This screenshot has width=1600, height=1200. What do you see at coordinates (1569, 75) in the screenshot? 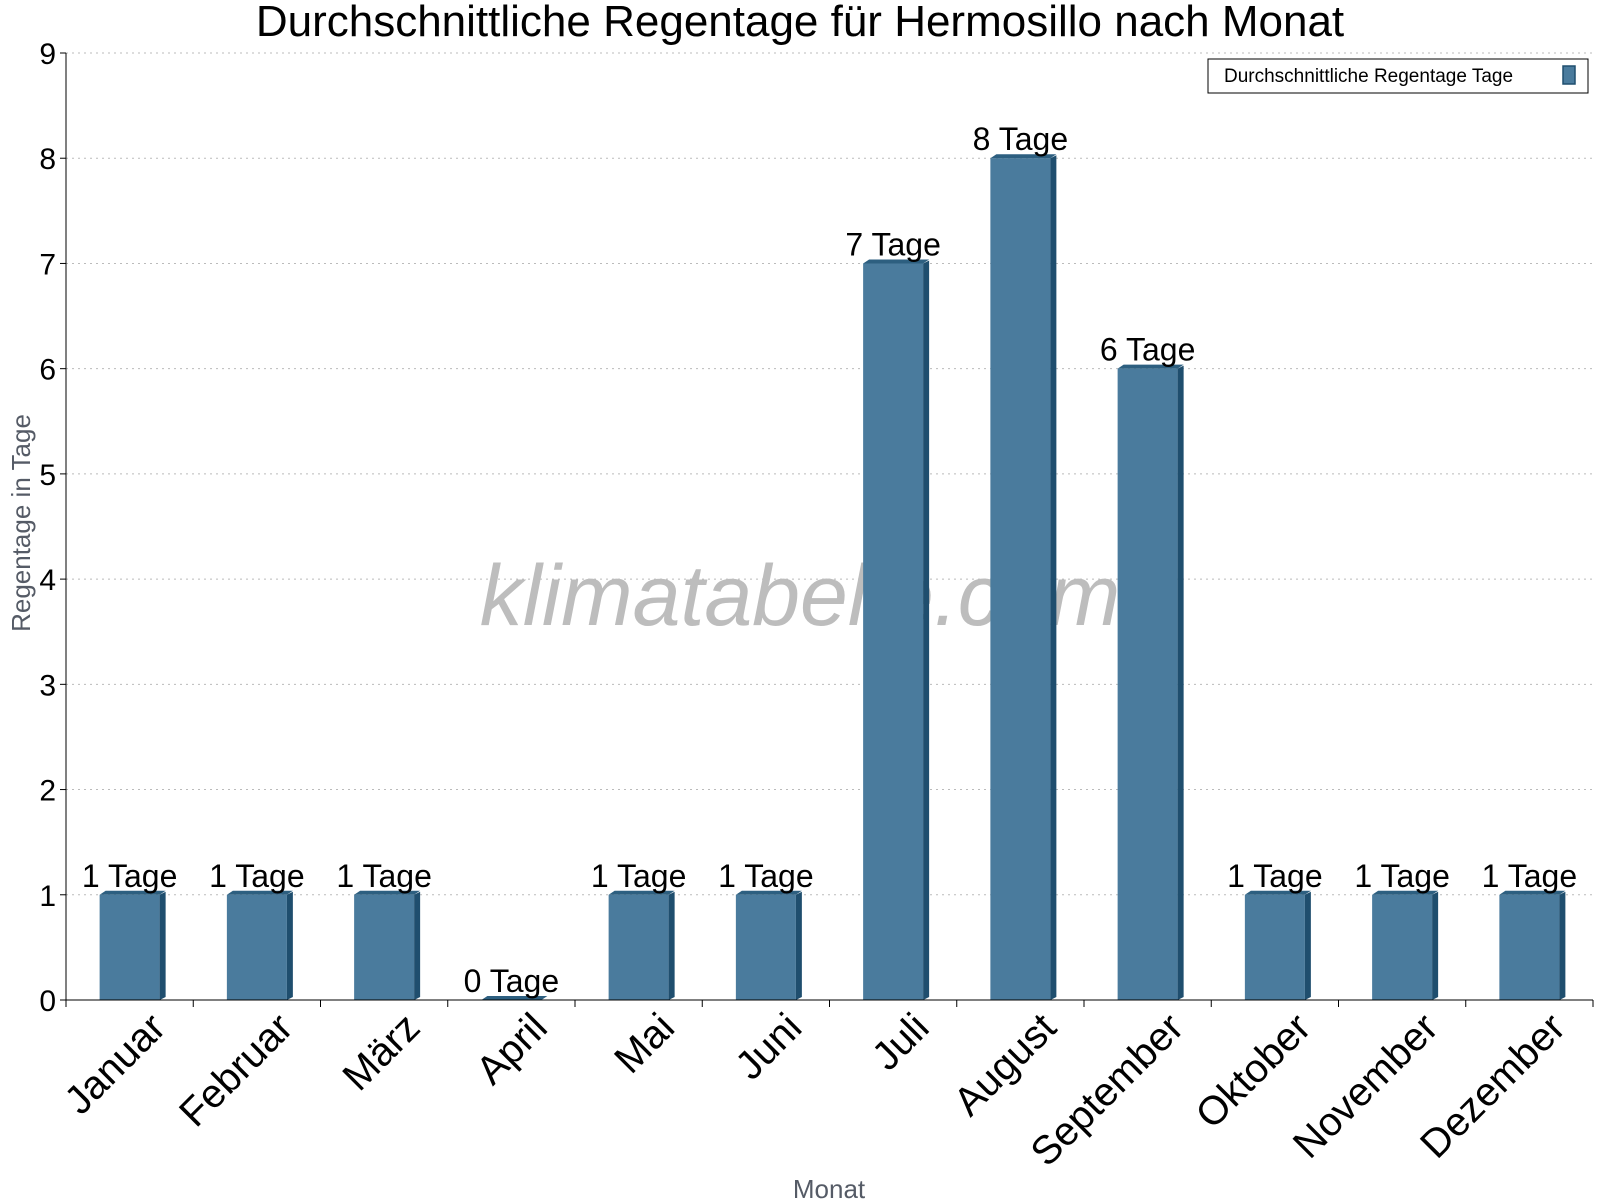
I see `legend-swatch` at bounding box center [1569, 75].